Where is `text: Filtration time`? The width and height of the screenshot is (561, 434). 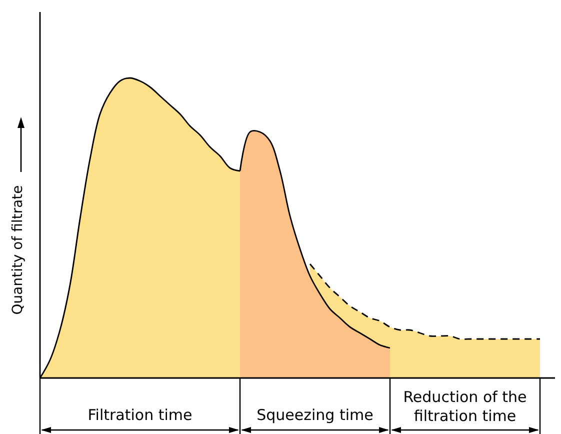
text: Filtration time is located at coordinates (140, 415).